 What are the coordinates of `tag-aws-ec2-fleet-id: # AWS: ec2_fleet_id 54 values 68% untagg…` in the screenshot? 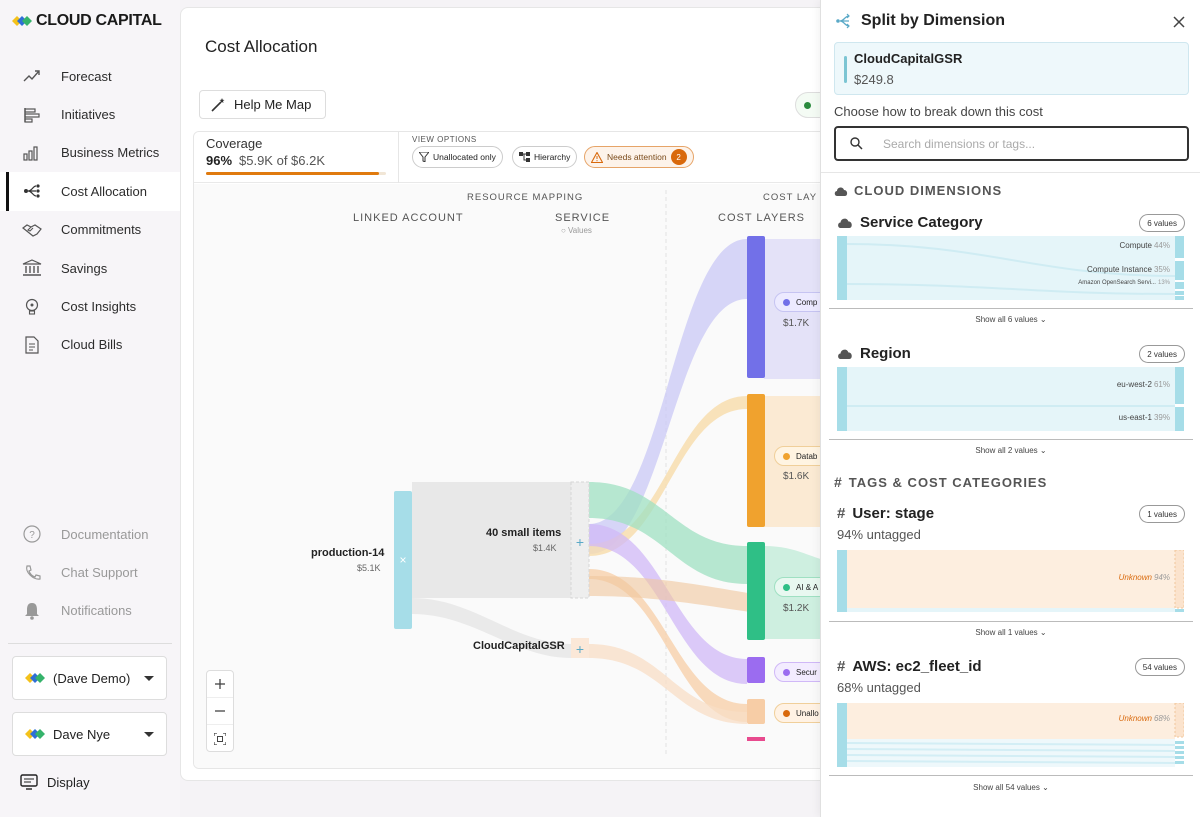 It's located at (1010, 727).